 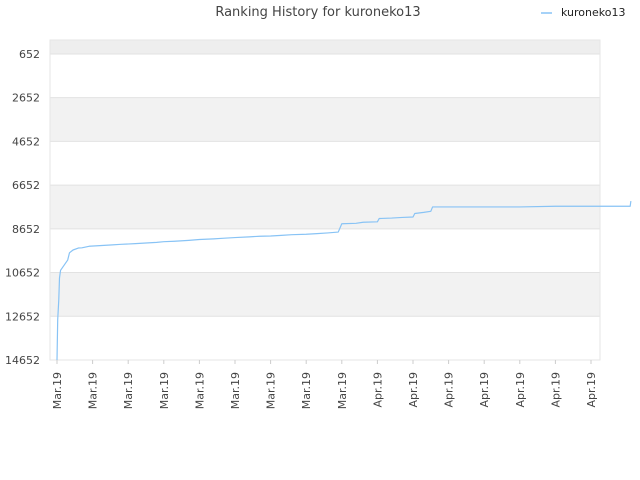 I want to click on y-tick-label: 14652, so click(x=22, y=360).